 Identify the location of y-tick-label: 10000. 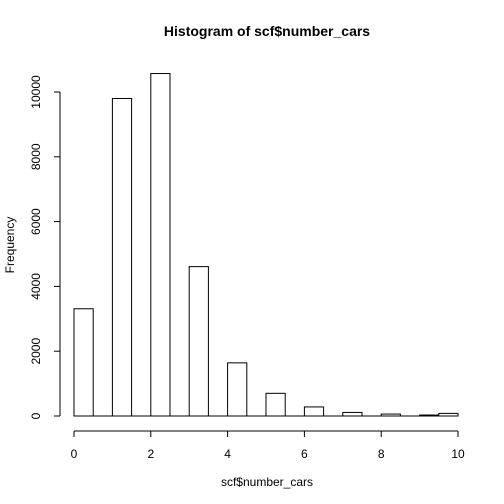
(36, 92).